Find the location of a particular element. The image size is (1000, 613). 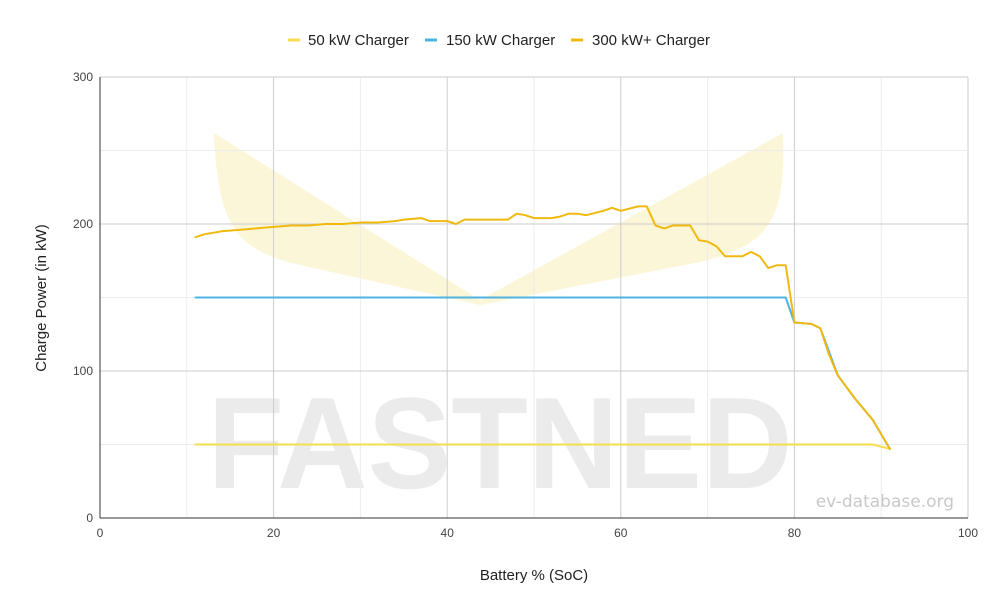

y-axis-title: Charge Power (in kW) is located at coordinates (41, 298).